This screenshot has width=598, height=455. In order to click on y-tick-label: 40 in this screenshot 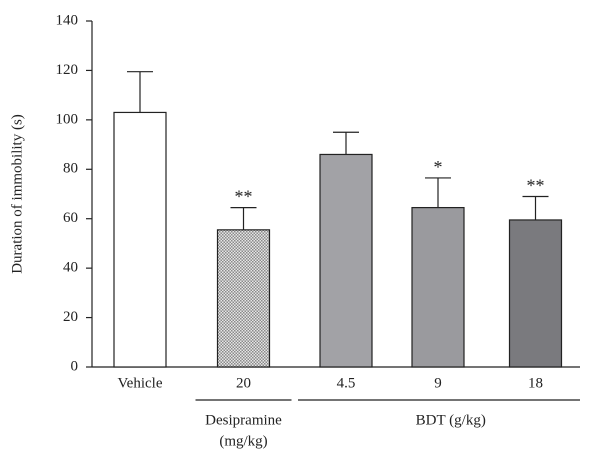, I will do `click(70, 268)`.